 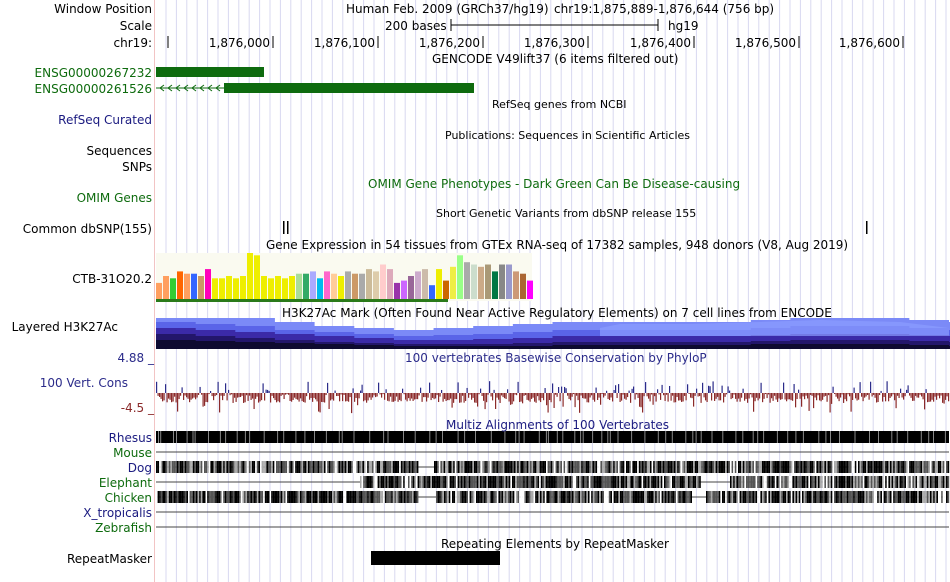 I want to click on species-rhesus: Rhesus, so click(x=130, y=438).